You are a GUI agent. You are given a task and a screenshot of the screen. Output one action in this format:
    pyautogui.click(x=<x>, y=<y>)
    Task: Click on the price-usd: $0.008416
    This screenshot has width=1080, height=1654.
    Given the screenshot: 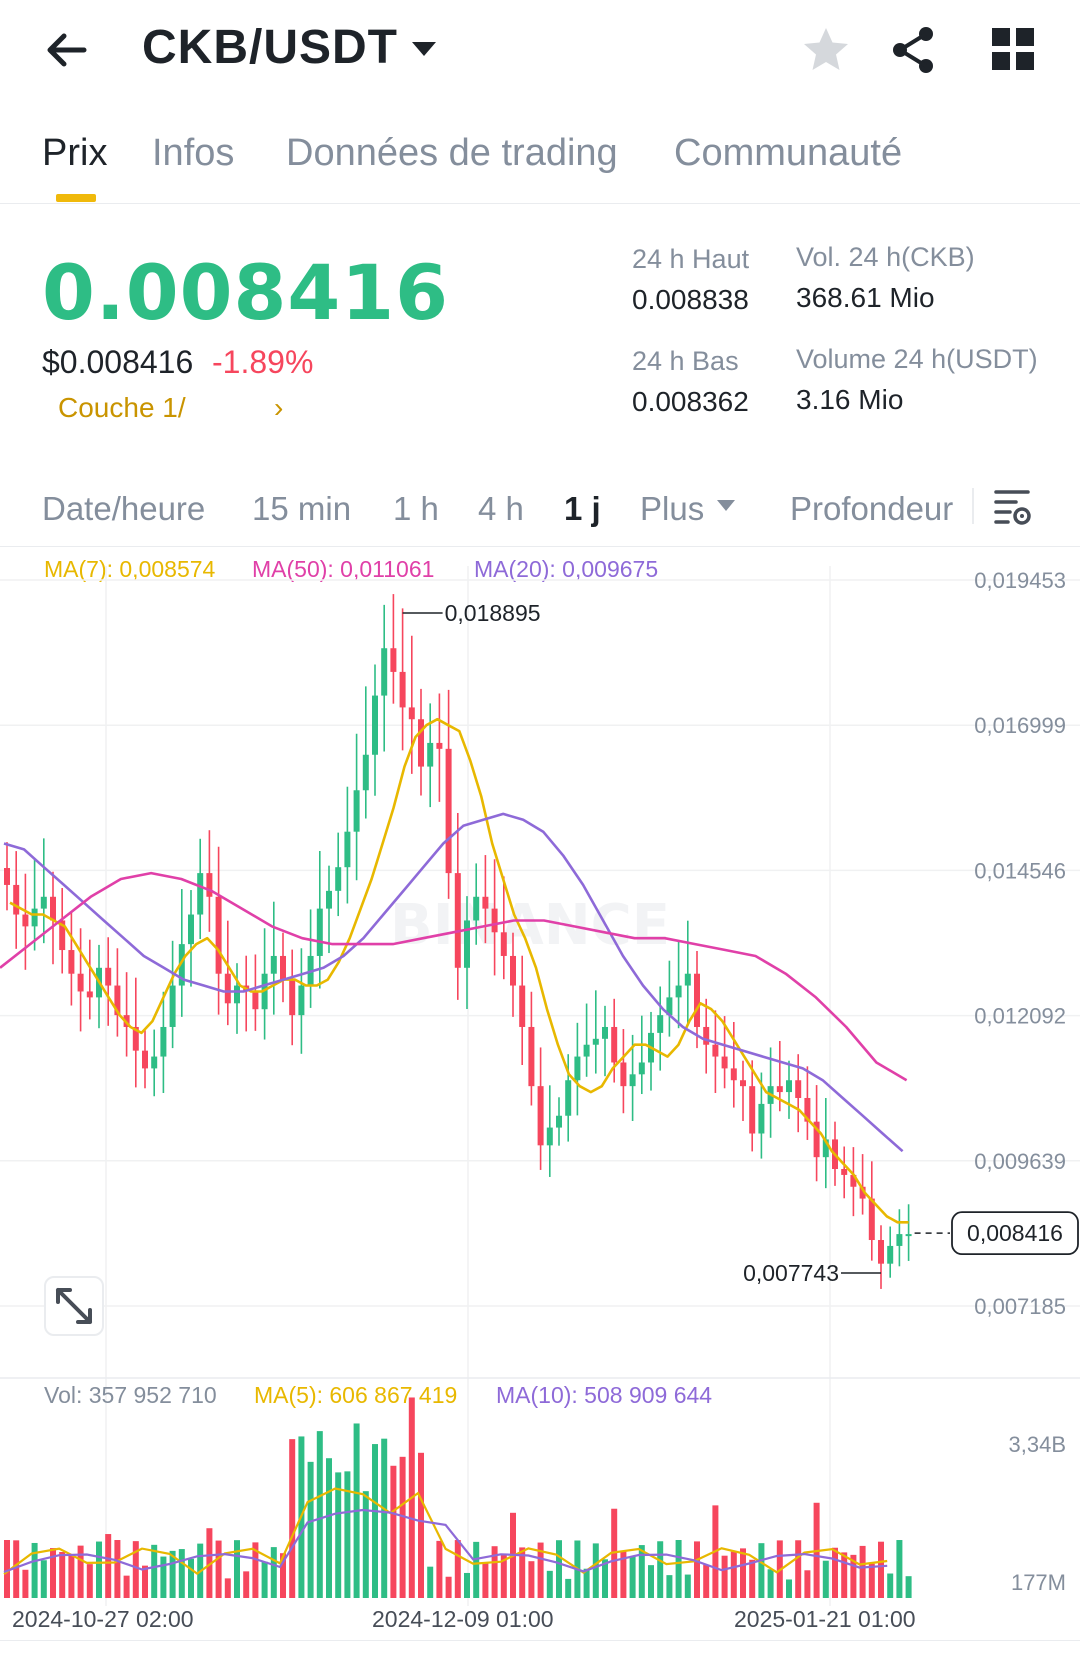 What is the action you would take?
    pyautogui.click(x=118, y=362)
    